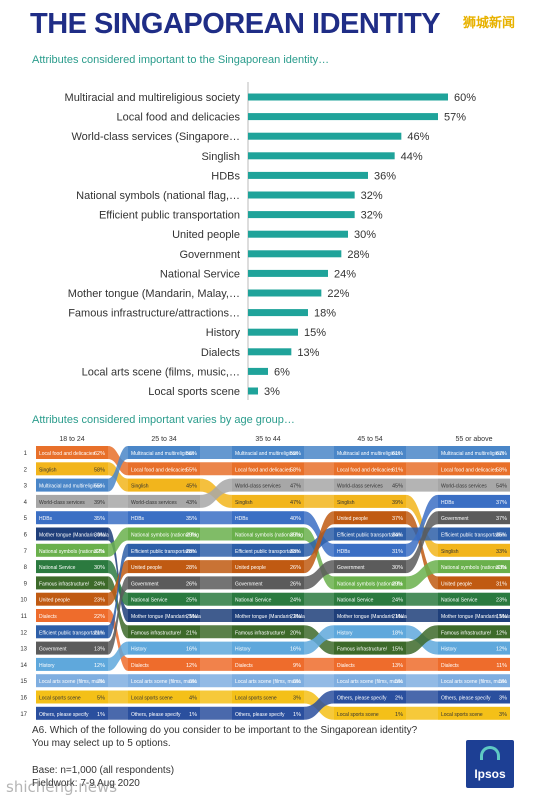 The height and width of the screenshot is (800, 542). I want to click on rank-box-label: National symbols (national flag, so click(269, 536).